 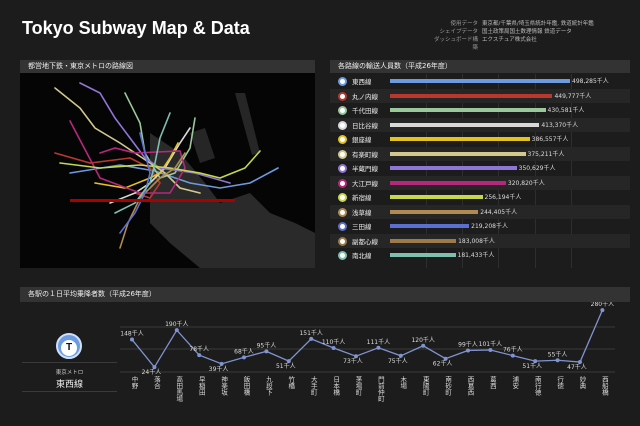 I want to click on data-label: 110千人, so click(x=333, y=342).